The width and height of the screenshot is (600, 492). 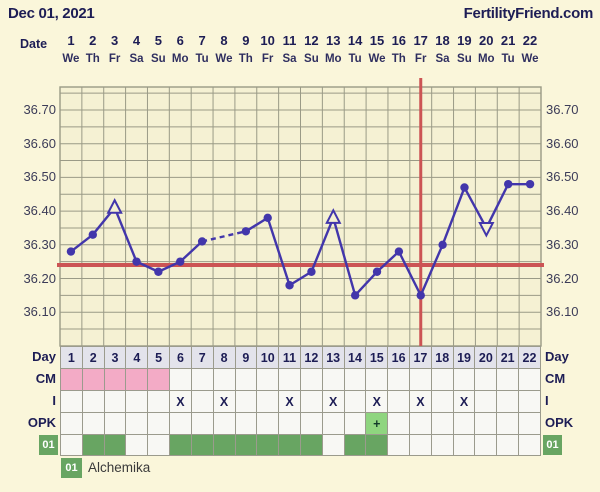 What do you see at coordinates (464, 357) in the screenshot?
I see `day-header-row-cell-19: 19` at bounding box center [464, 357].